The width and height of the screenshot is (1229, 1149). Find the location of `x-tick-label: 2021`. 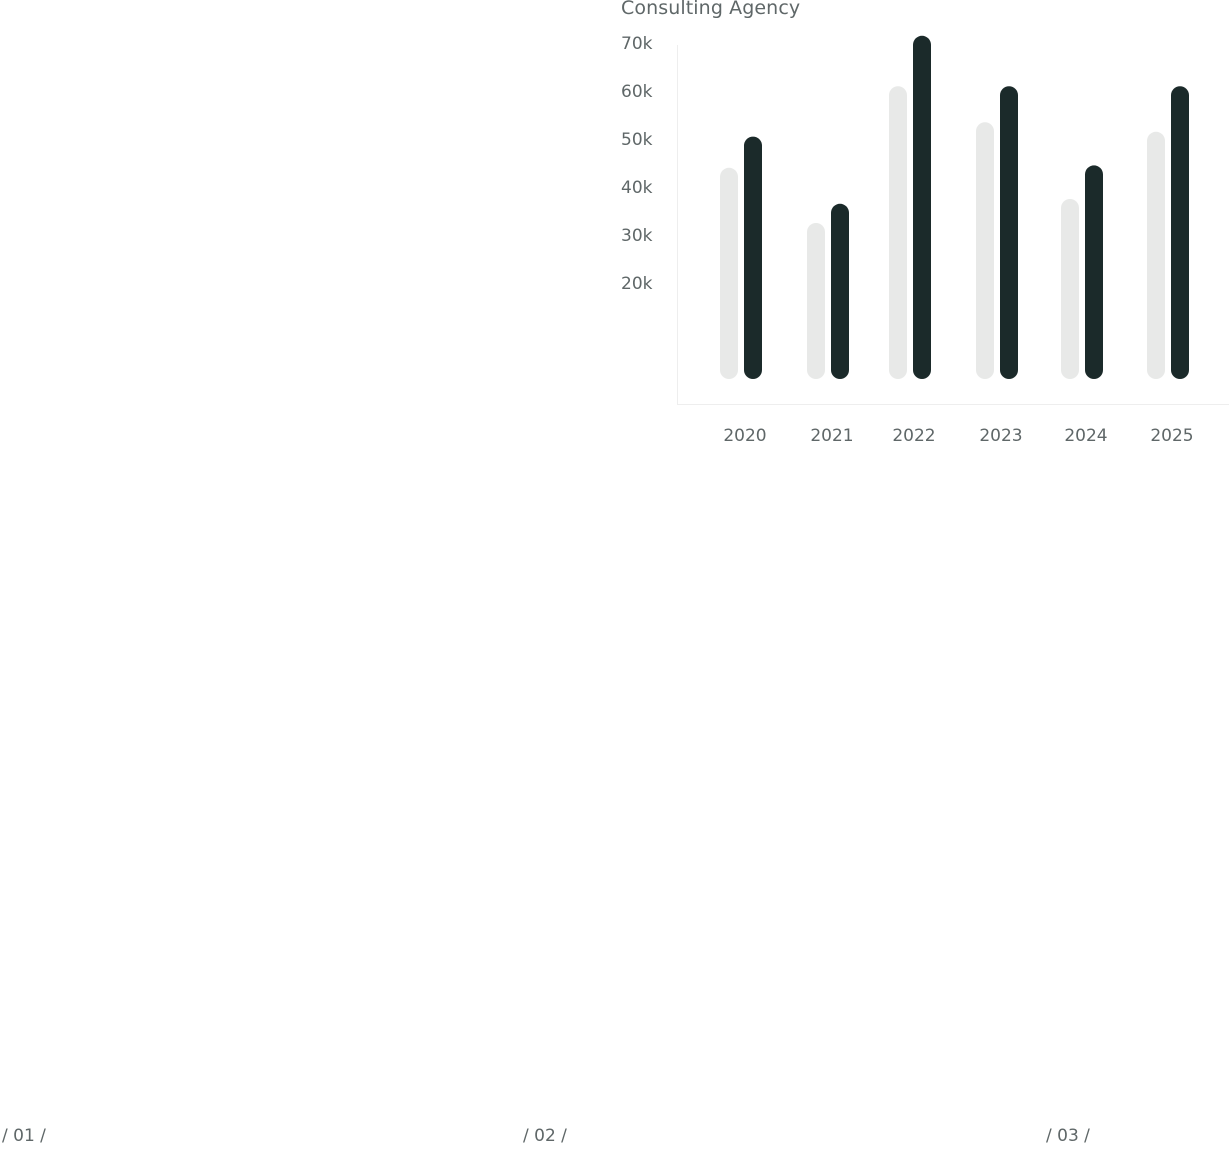

x-tick-label: 2021 is located at coordinates (831, 436).